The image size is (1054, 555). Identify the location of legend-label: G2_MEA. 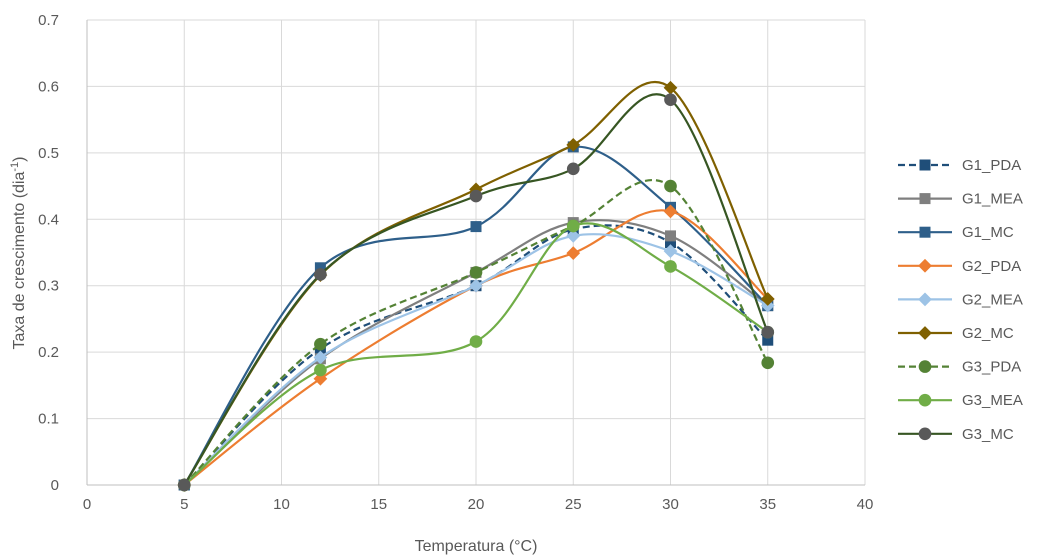
(992, 299).